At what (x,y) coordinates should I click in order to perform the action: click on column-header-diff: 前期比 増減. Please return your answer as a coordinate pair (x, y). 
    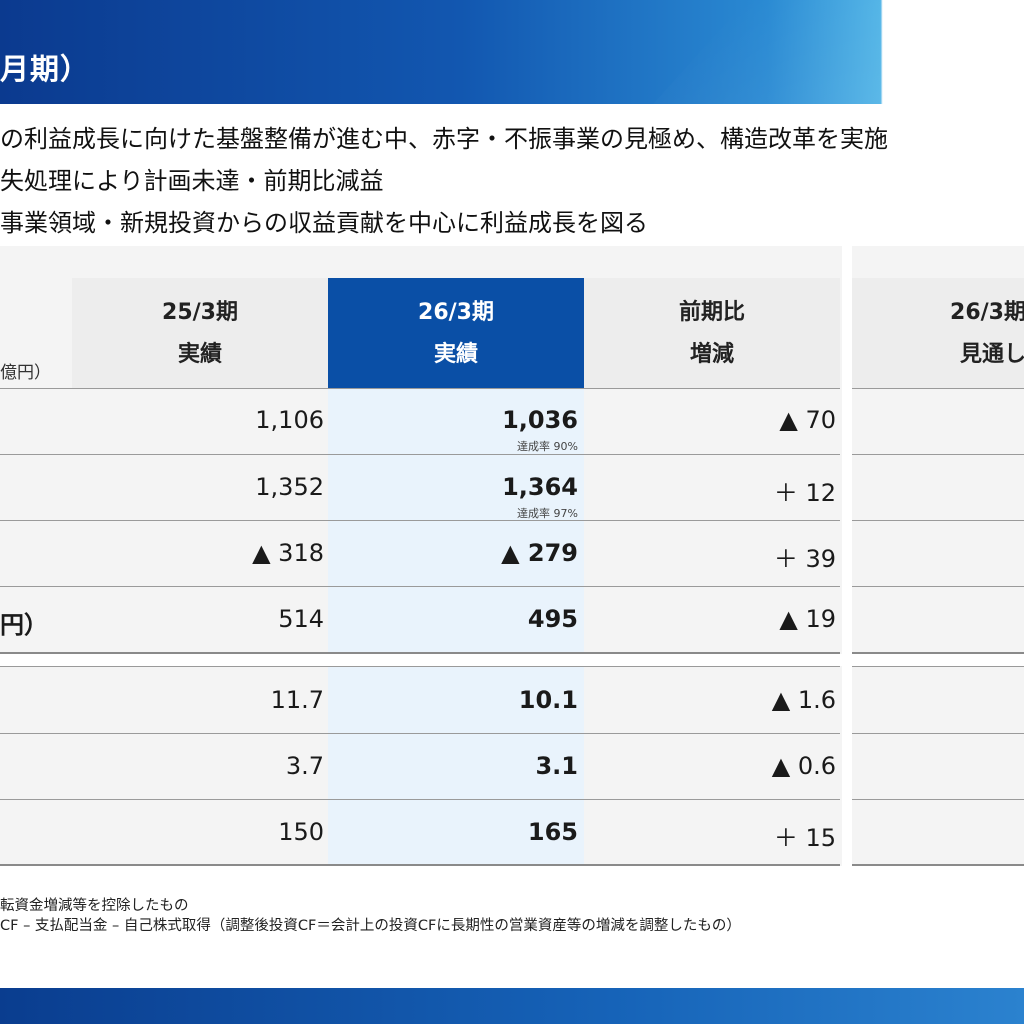
    Looking at the image, I should click on (712, 333).